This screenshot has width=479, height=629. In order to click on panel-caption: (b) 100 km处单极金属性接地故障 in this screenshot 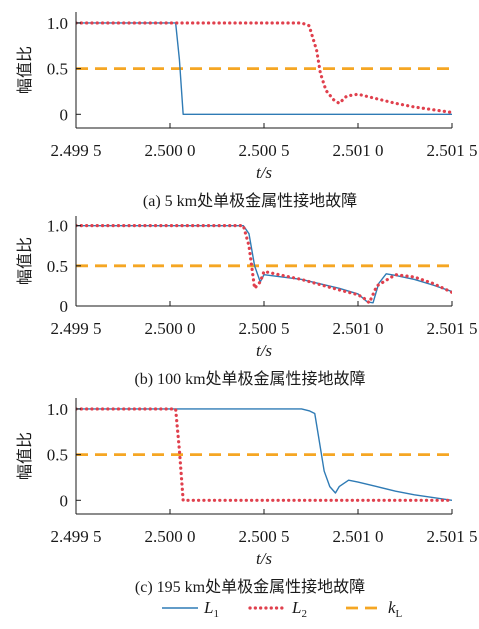, I will do `click(249, 379)`.